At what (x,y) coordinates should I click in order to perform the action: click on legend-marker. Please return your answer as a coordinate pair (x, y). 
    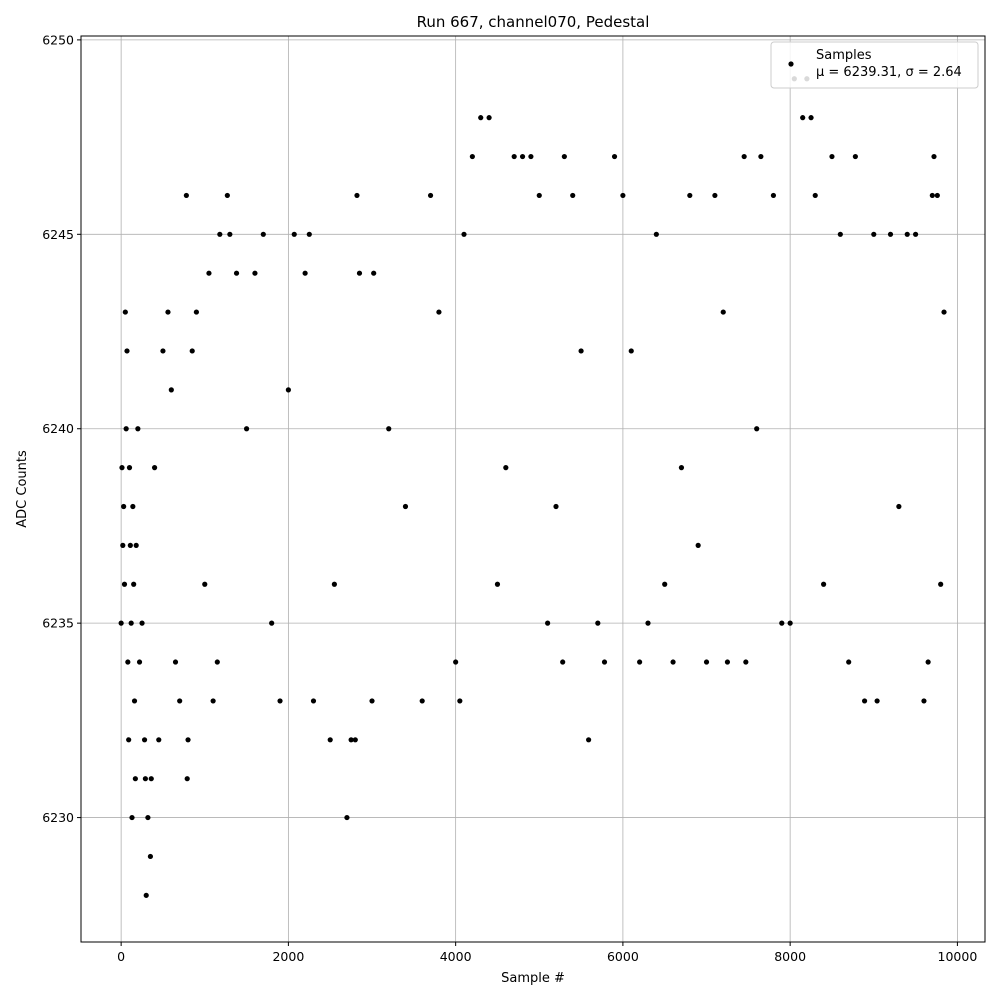
    Looking at the image, I should click on (791, 64).